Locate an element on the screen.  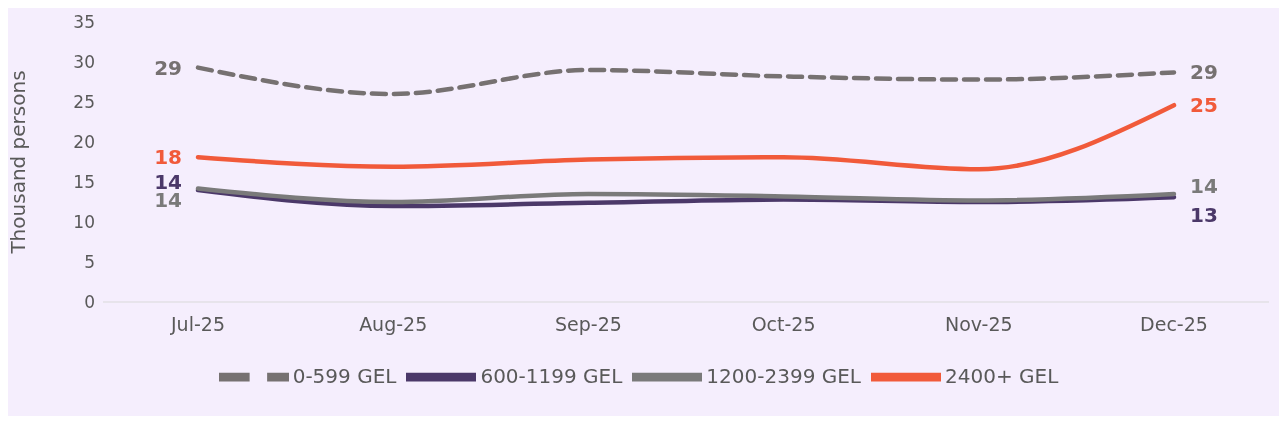
x-tick-label: Aug-25 is located at coordinates (393, 324).